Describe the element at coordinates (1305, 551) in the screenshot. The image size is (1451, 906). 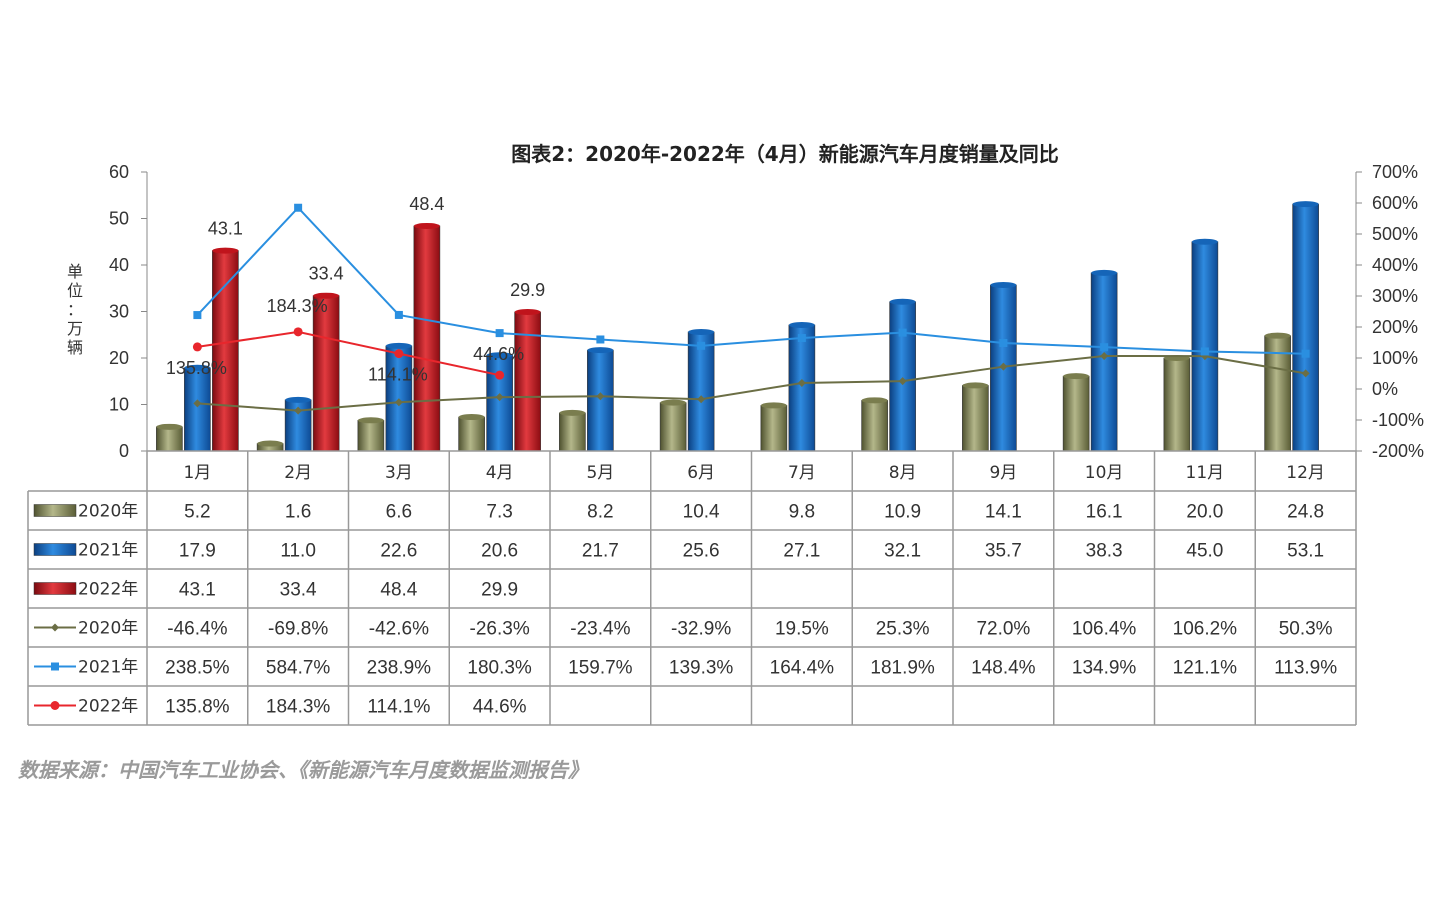
I see `table-cell: 53.1` at that location.